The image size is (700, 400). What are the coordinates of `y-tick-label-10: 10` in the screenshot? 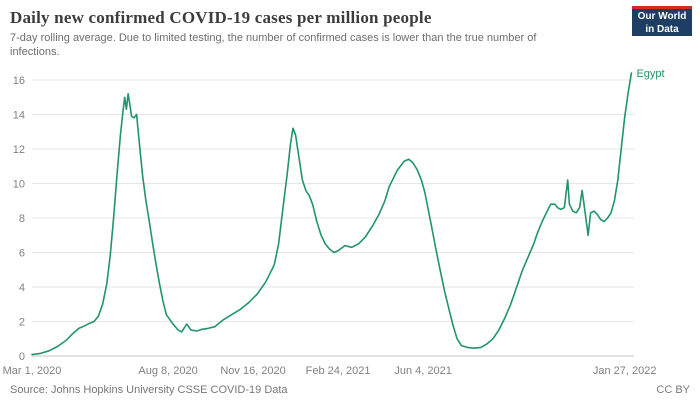 It's located at (19, 185).